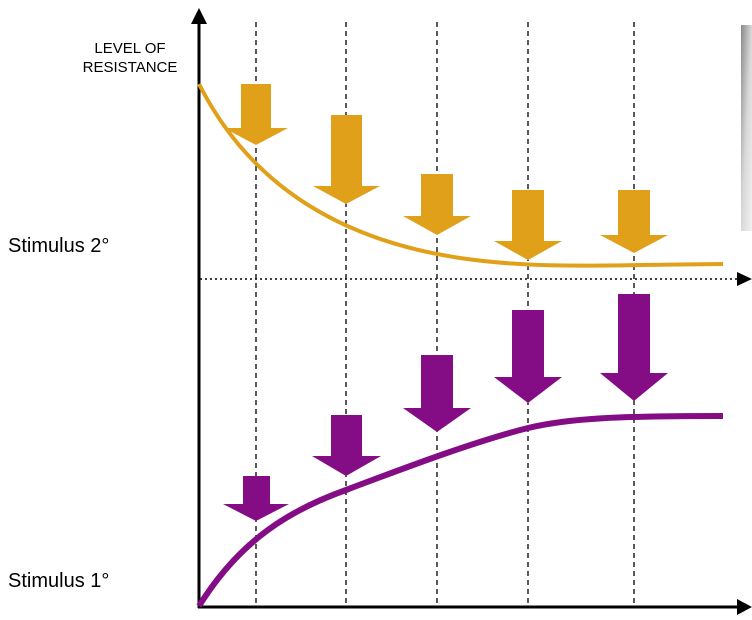 This screenshot has height=620, width=752. Describe the element at coordinates (744, 607) in the screenshot. I see `x-axis-arrowhead` at that location.